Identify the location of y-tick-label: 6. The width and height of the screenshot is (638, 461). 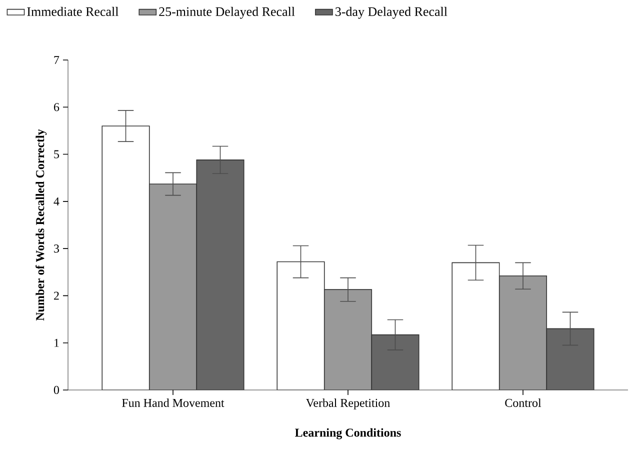
(57, 107).